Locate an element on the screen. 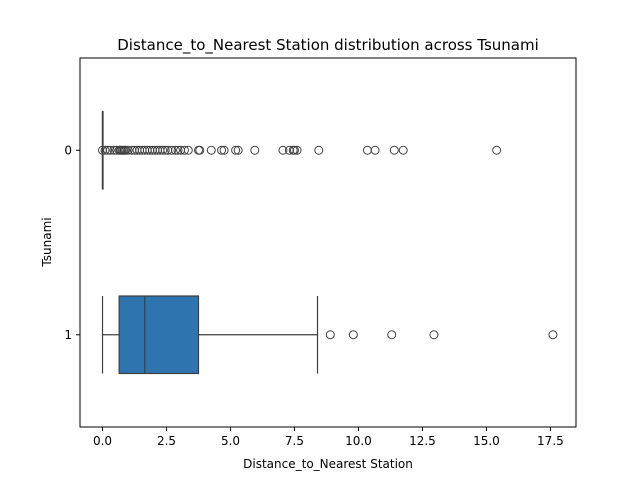 This screenshot has width=640, height=480. y-tick-label: 1 is located at coordinates (68, 335).